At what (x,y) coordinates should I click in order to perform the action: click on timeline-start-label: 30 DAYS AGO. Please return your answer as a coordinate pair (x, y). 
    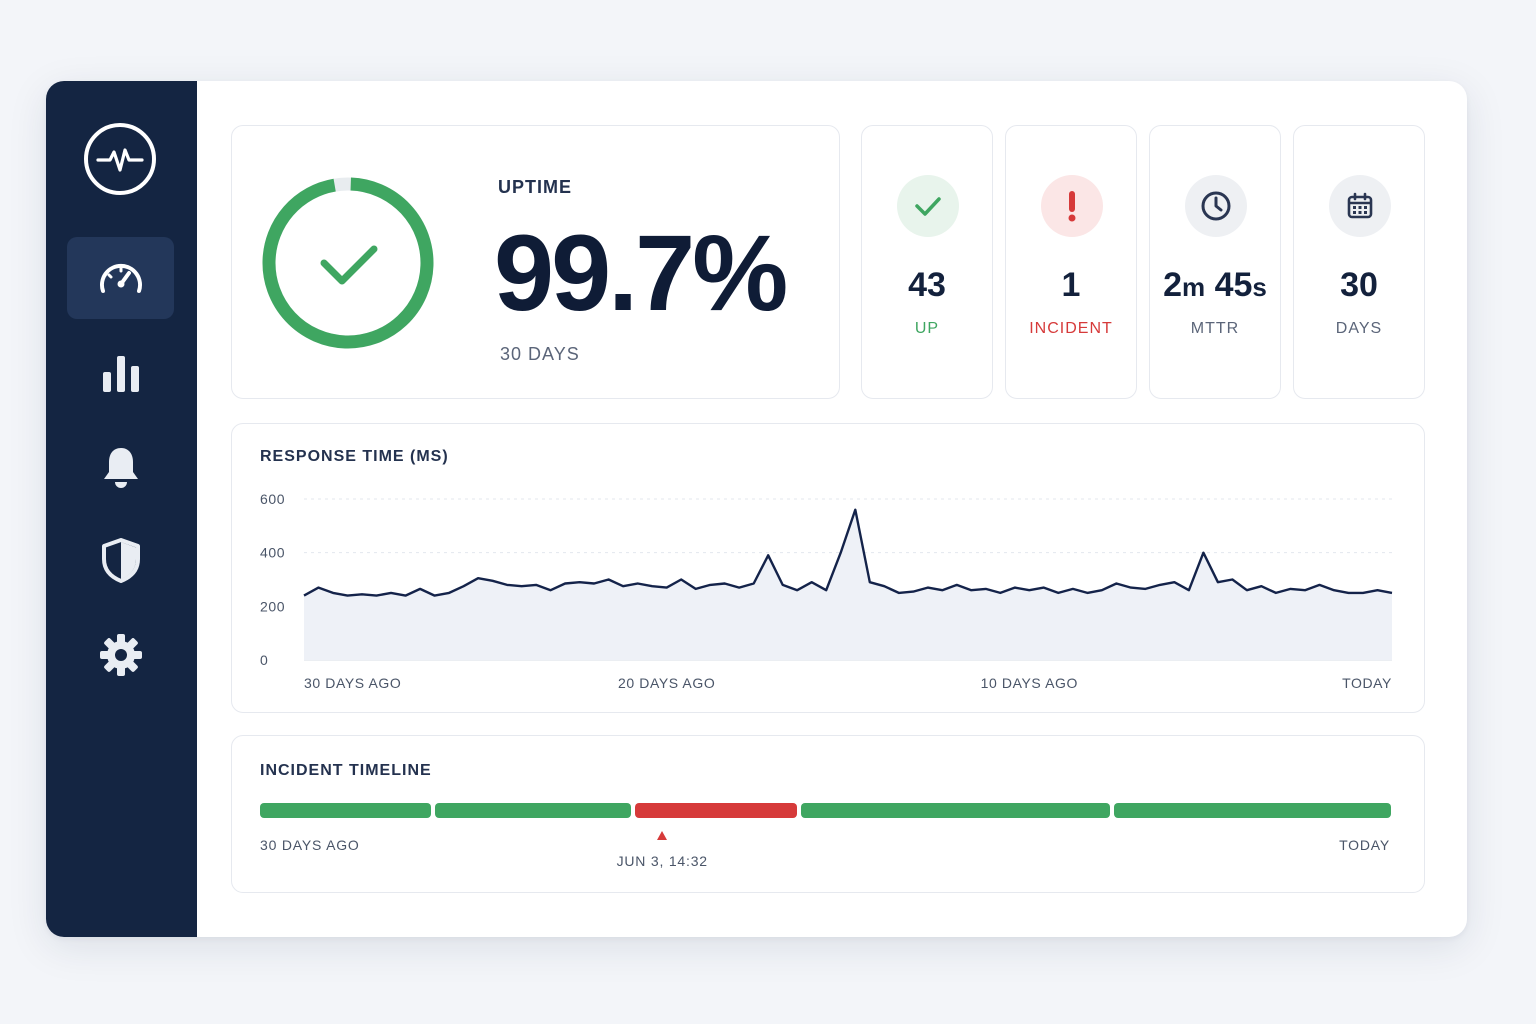
    Looking at the image, I should click on (310, 845).